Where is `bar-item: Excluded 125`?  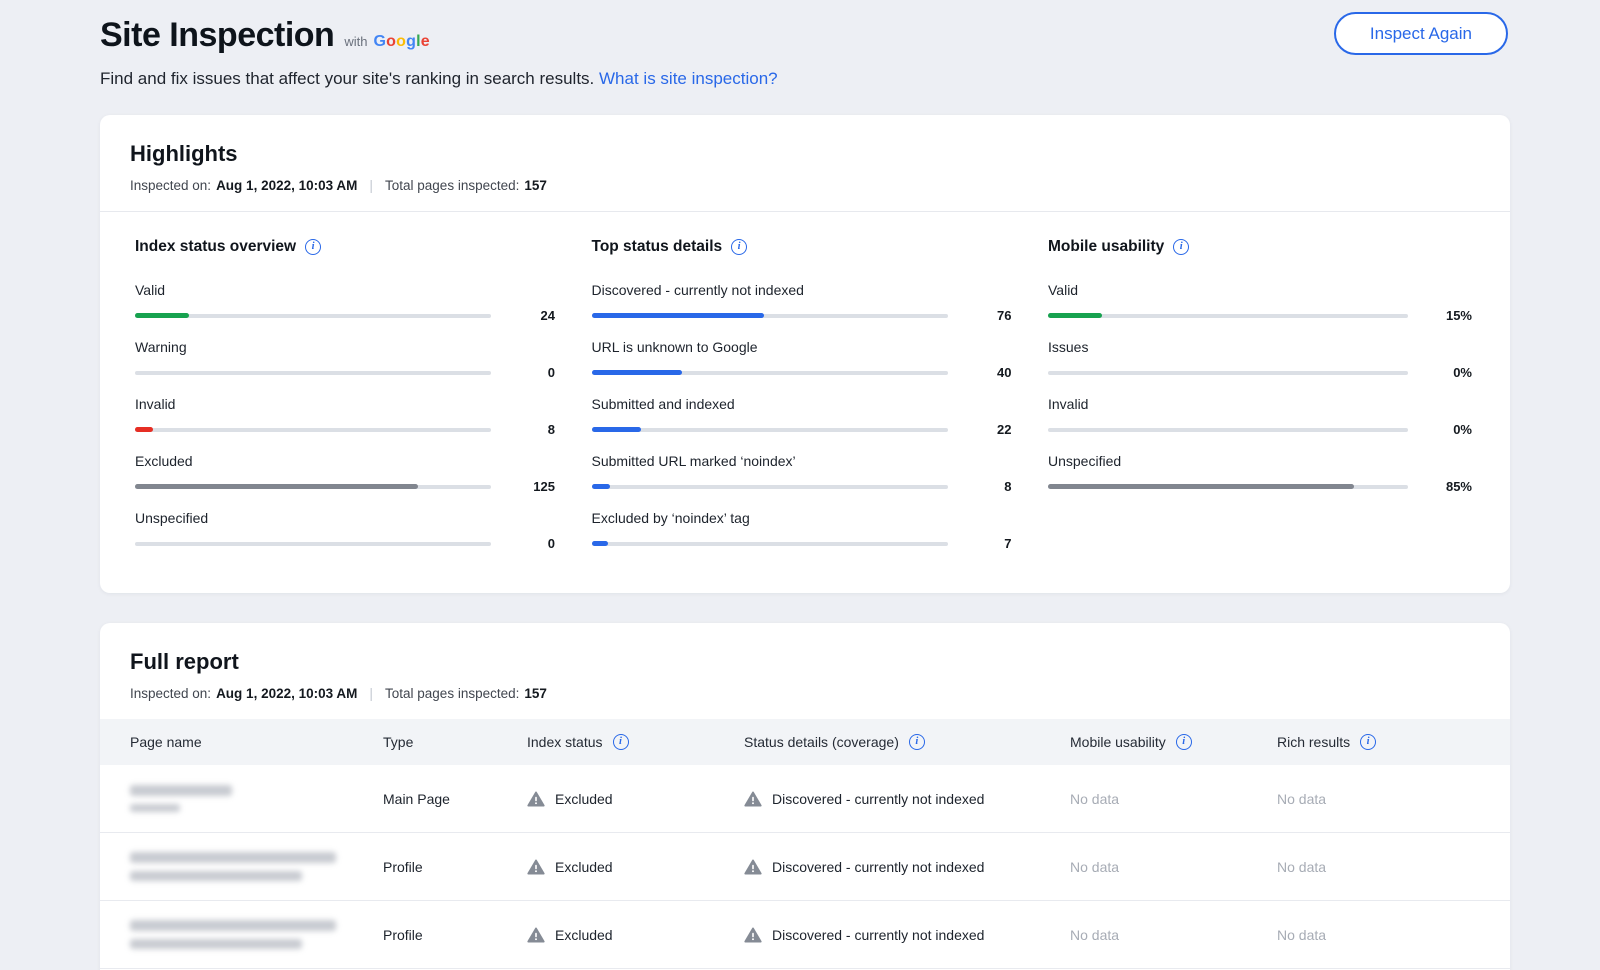
bar-item: Excluded 125 is located at coordinates (345, 473).